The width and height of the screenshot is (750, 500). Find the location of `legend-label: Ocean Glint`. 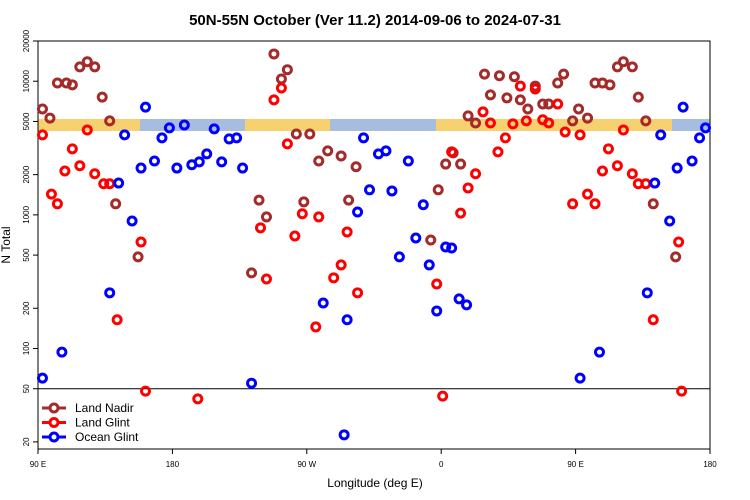

legend-label: Ocean Glint is located at coordinates (107, 437).